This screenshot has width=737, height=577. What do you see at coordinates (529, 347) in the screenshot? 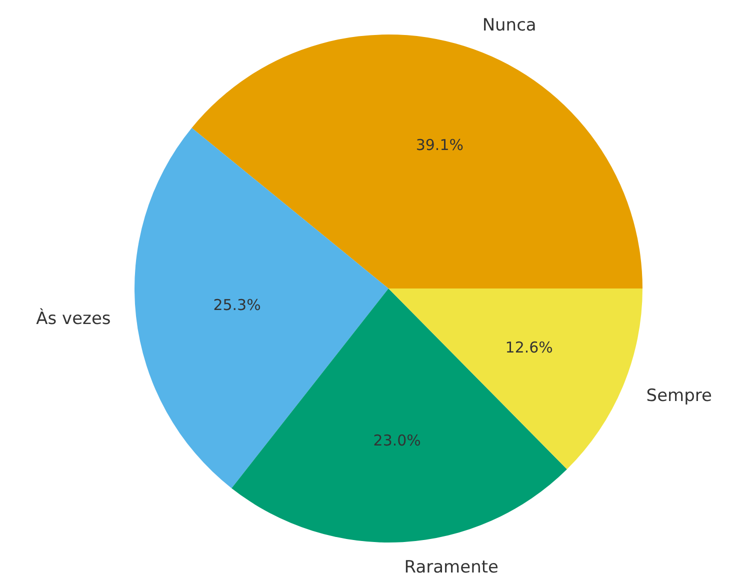
I see `data-label: 12.6%` at bounding box center [529, 347].